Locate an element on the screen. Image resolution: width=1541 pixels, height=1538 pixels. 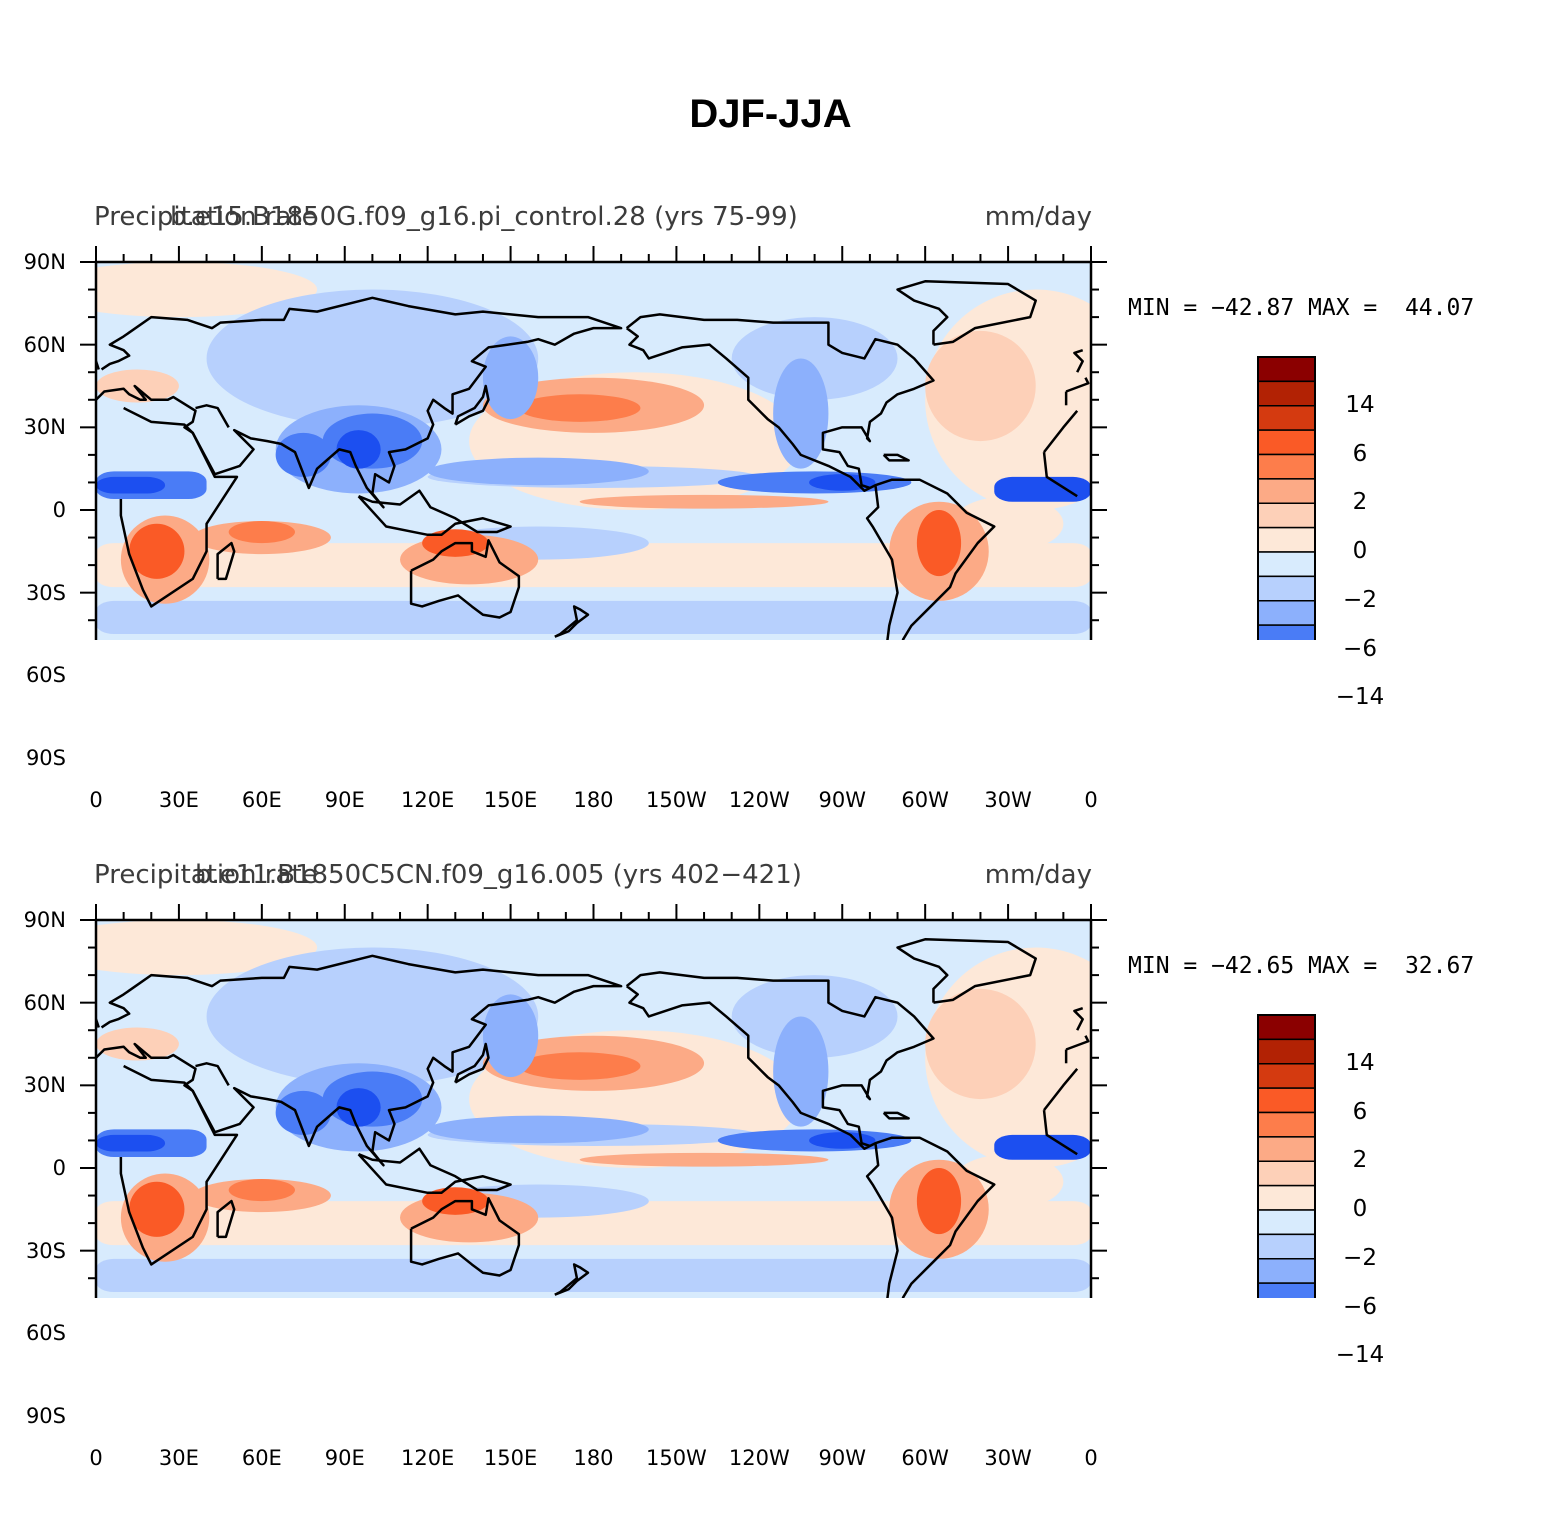
lon-tick-label: 30E is located at coordinates (178, 800).